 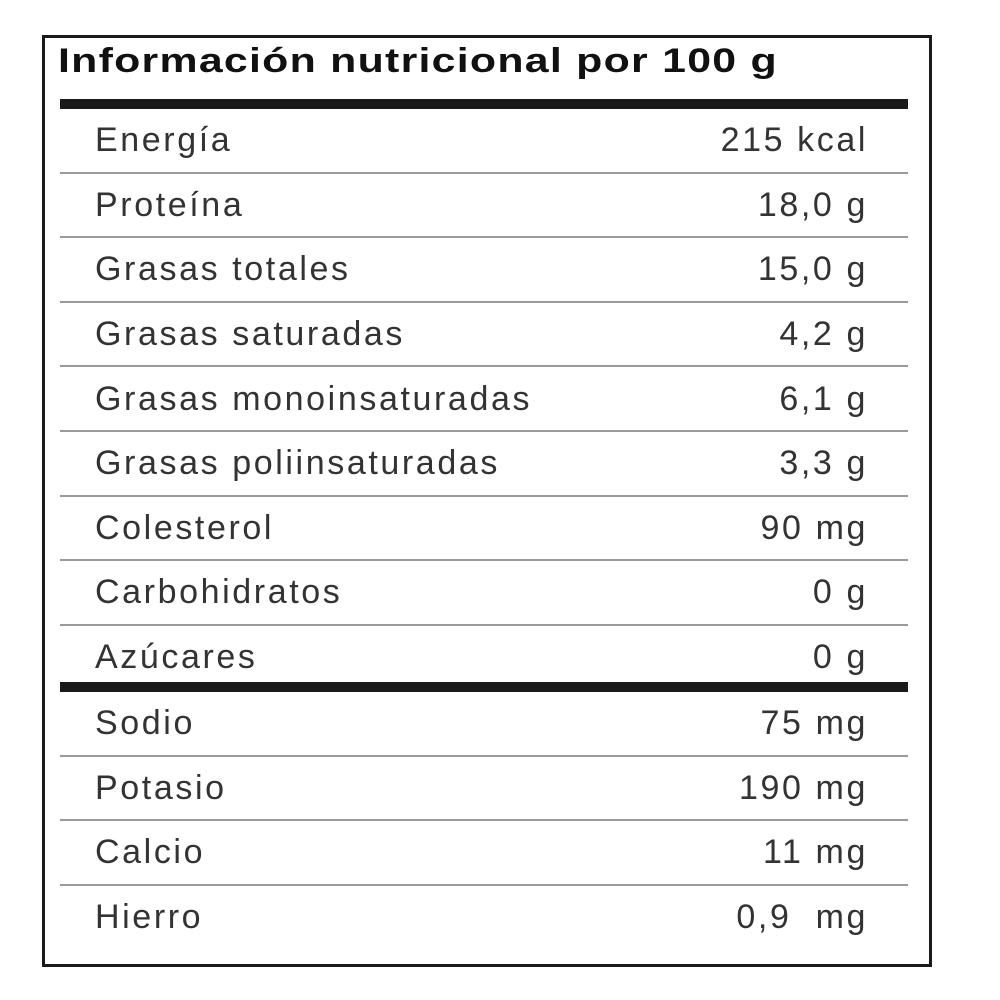 What do you see at coordinates (484, 206) in the screenshot?
I see `nutrient-row: Proteína 18,0 g` at bounding box center [484, 206].